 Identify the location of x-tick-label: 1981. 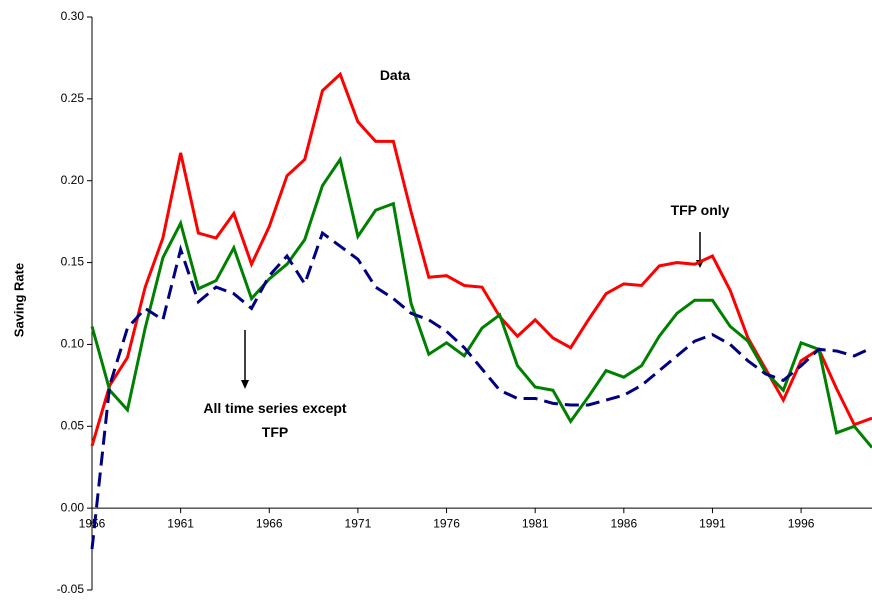
(535, 523).